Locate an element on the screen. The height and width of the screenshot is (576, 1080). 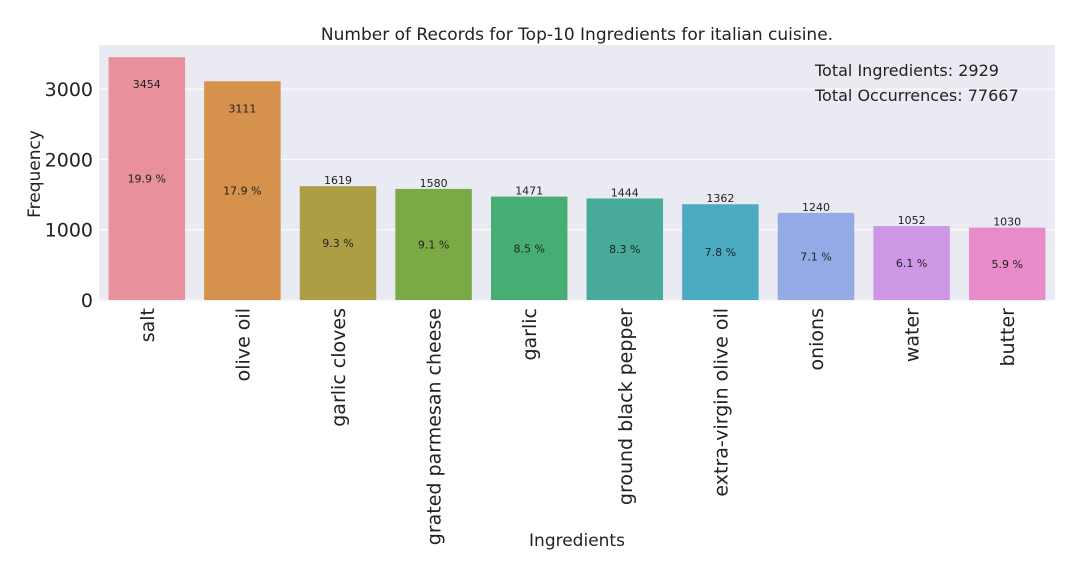
bar-percent-label: 5.9 % is located at coordinates (1006, 264).